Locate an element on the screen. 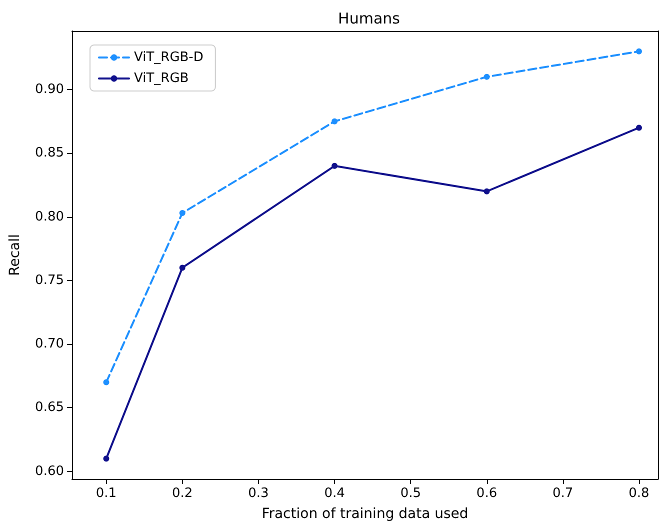 The image size is (664, 526). x-tick-label: 0.8 is located at coordinates (639, 493).